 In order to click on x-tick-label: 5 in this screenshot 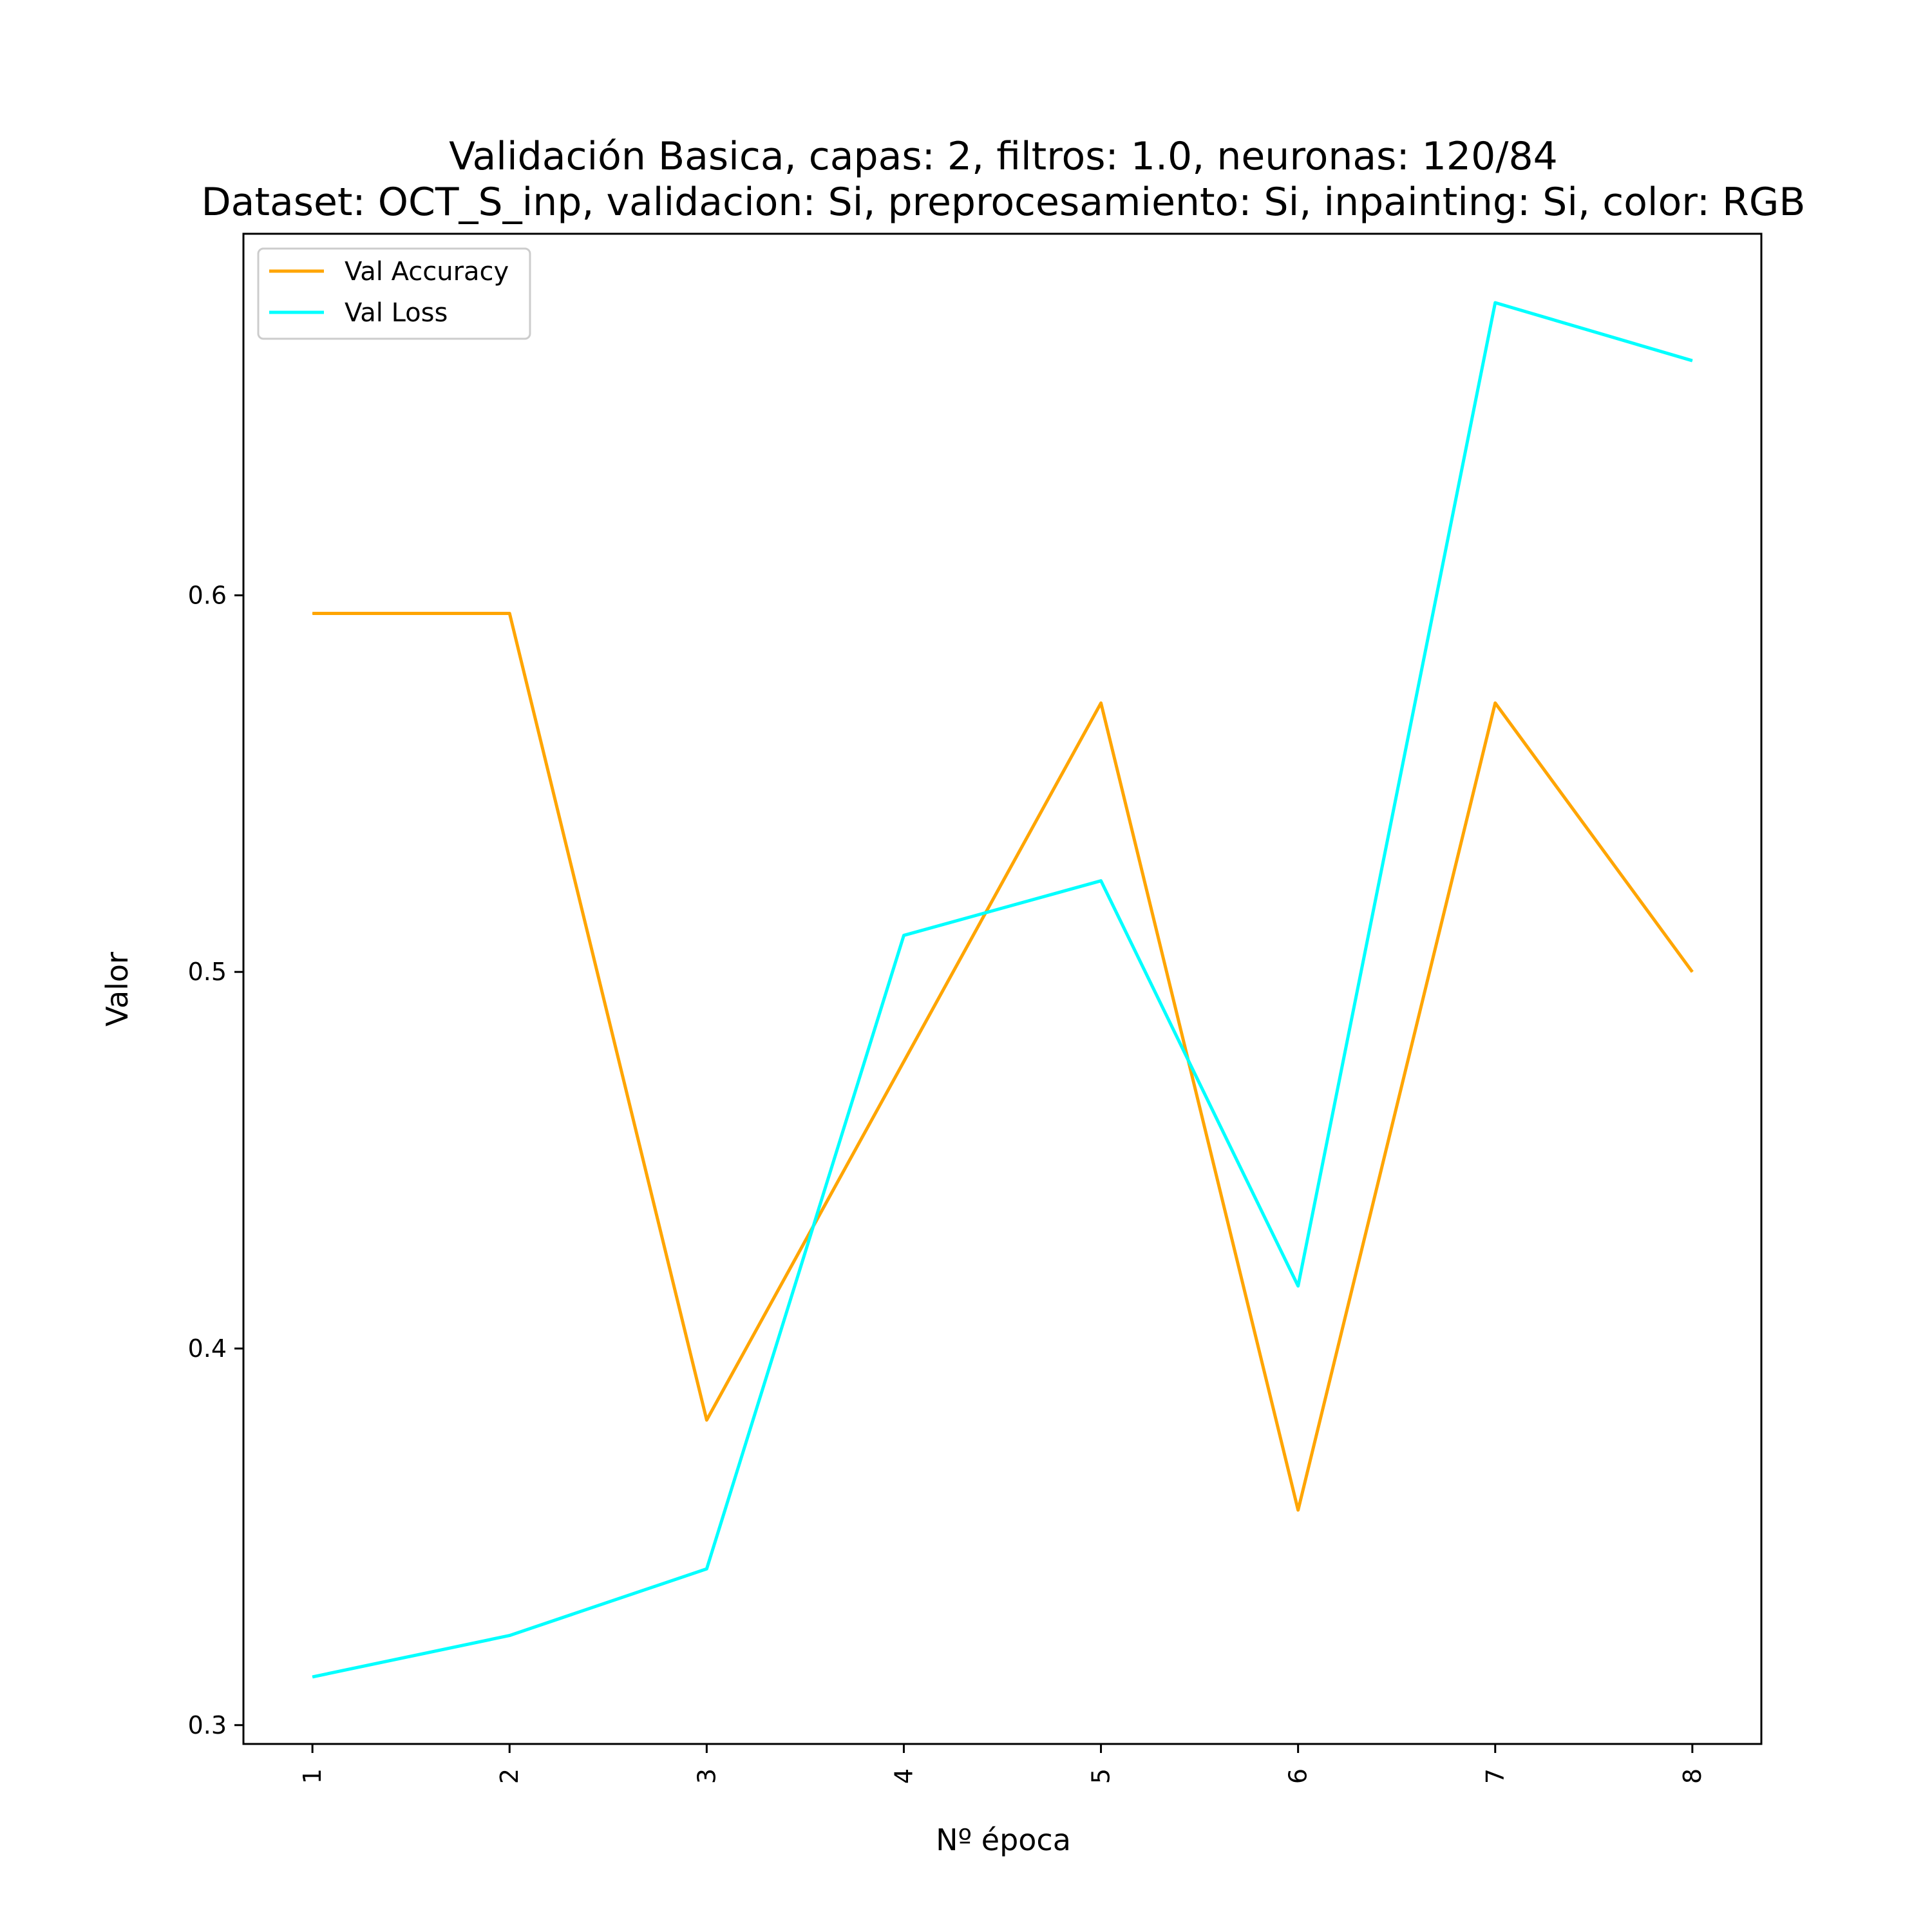, I will do `click(1101, 1776)`.